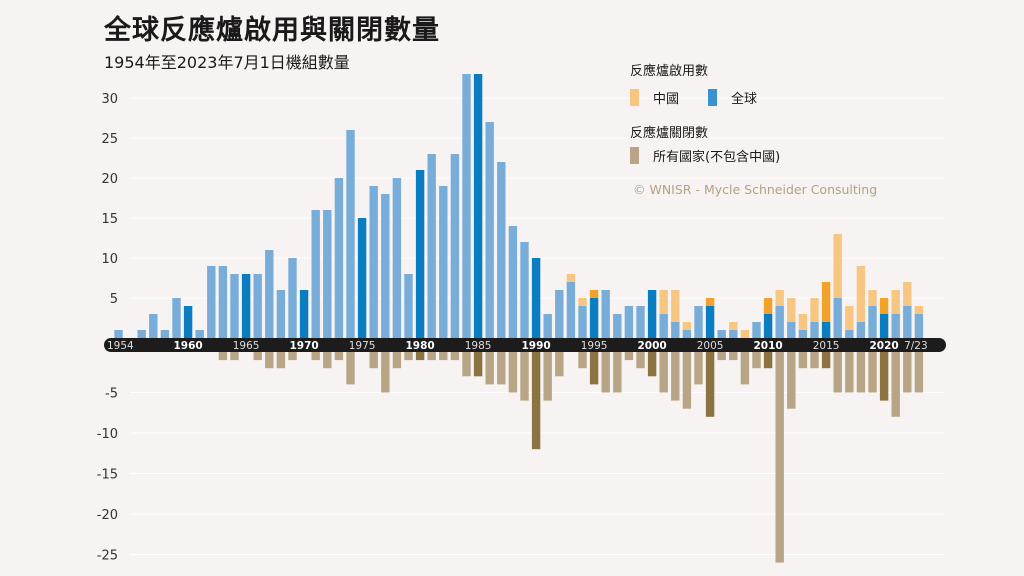  I want to click on copyright-notice: © WNISR - Mycle Schneider Consulting, so click(755, 189).